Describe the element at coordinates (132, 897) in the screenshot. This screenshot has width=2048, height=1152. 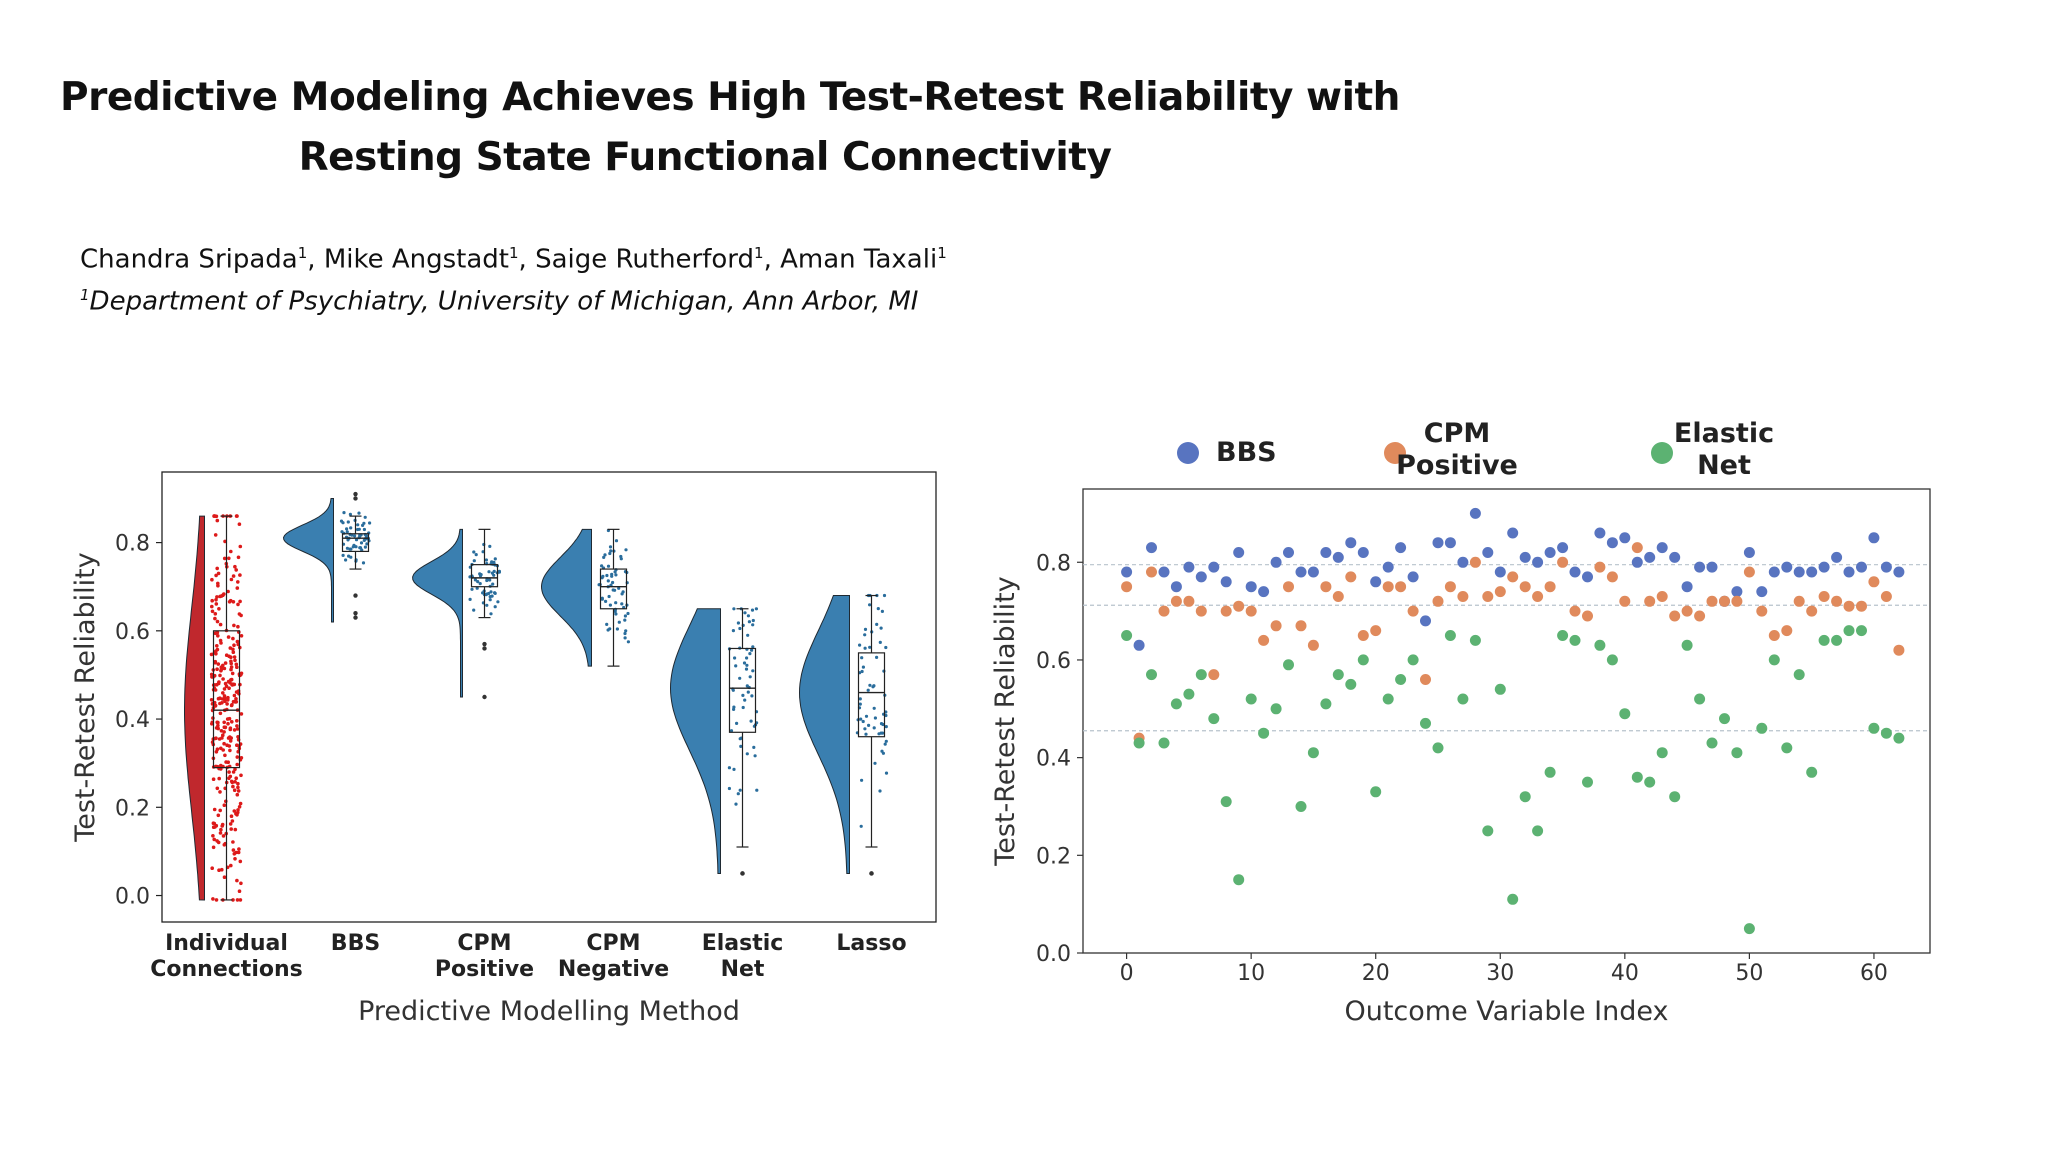
I see `y-tick-label: 0.0` at that location.